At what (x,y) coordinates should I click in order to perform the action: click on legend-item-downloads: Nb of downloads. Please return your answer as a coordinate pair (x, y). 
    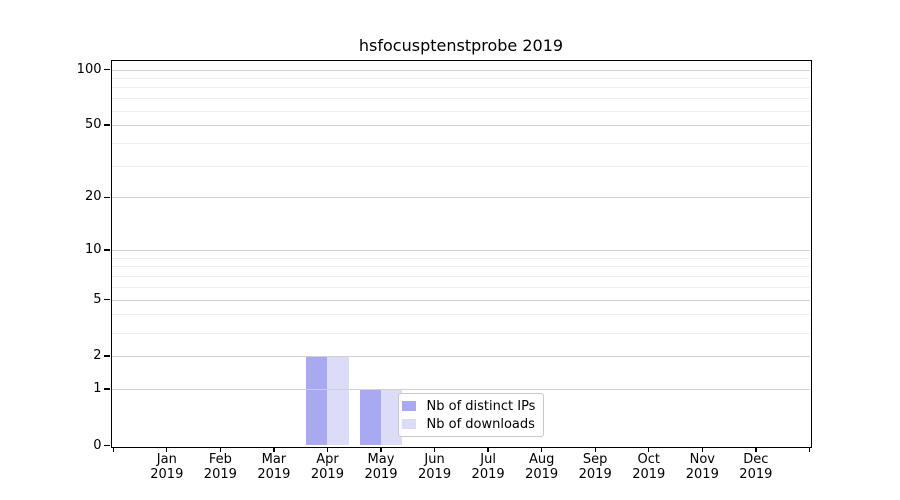
    Looking at the image, I should click on (470, 424).